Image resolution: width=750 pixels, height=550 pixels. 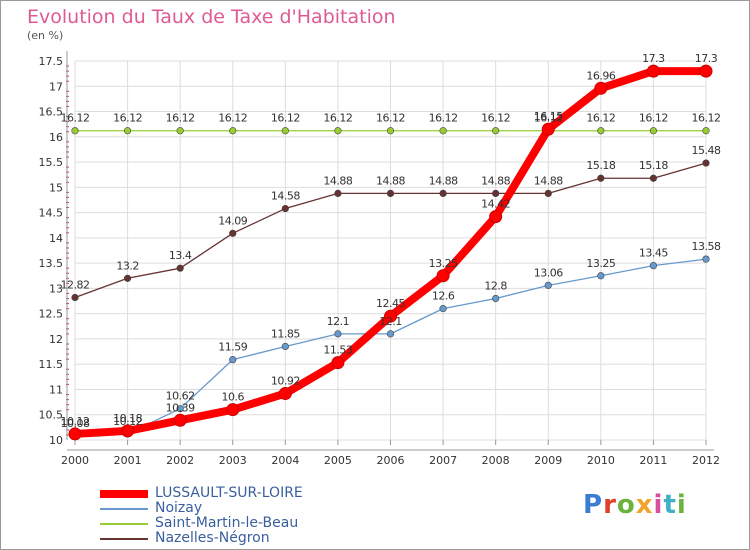 I want to click on data-label: 10.08, so click(x=75, y=423).